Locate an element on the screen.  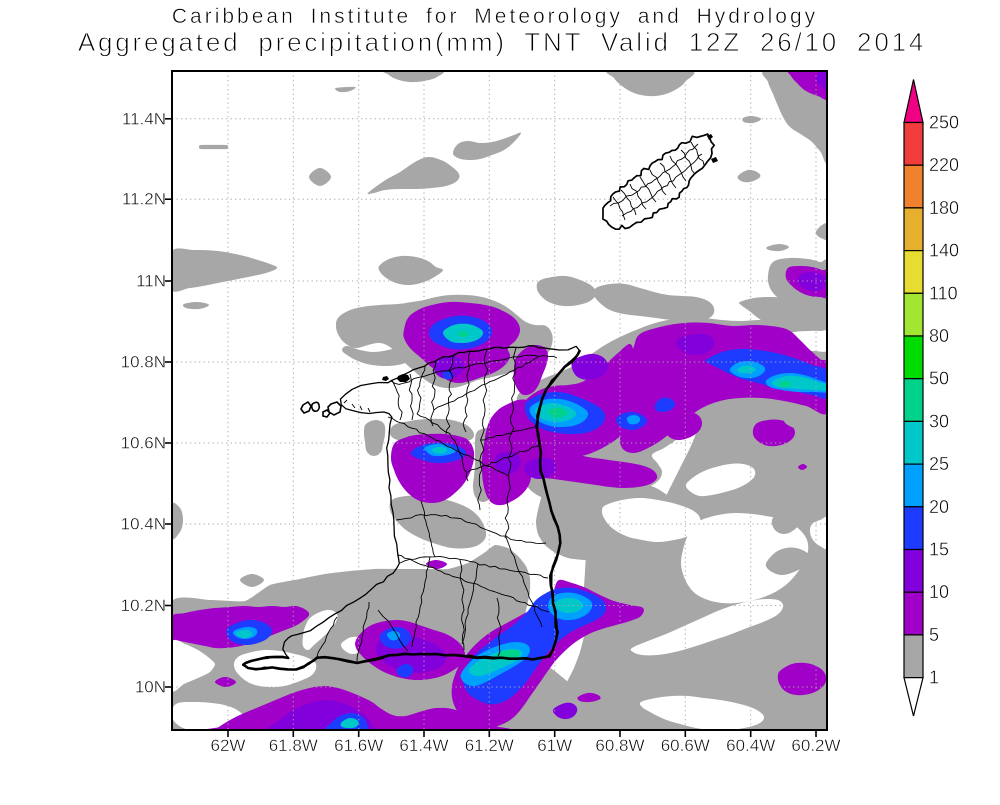
svg-text: 110 is located at coordinates (943, 293).